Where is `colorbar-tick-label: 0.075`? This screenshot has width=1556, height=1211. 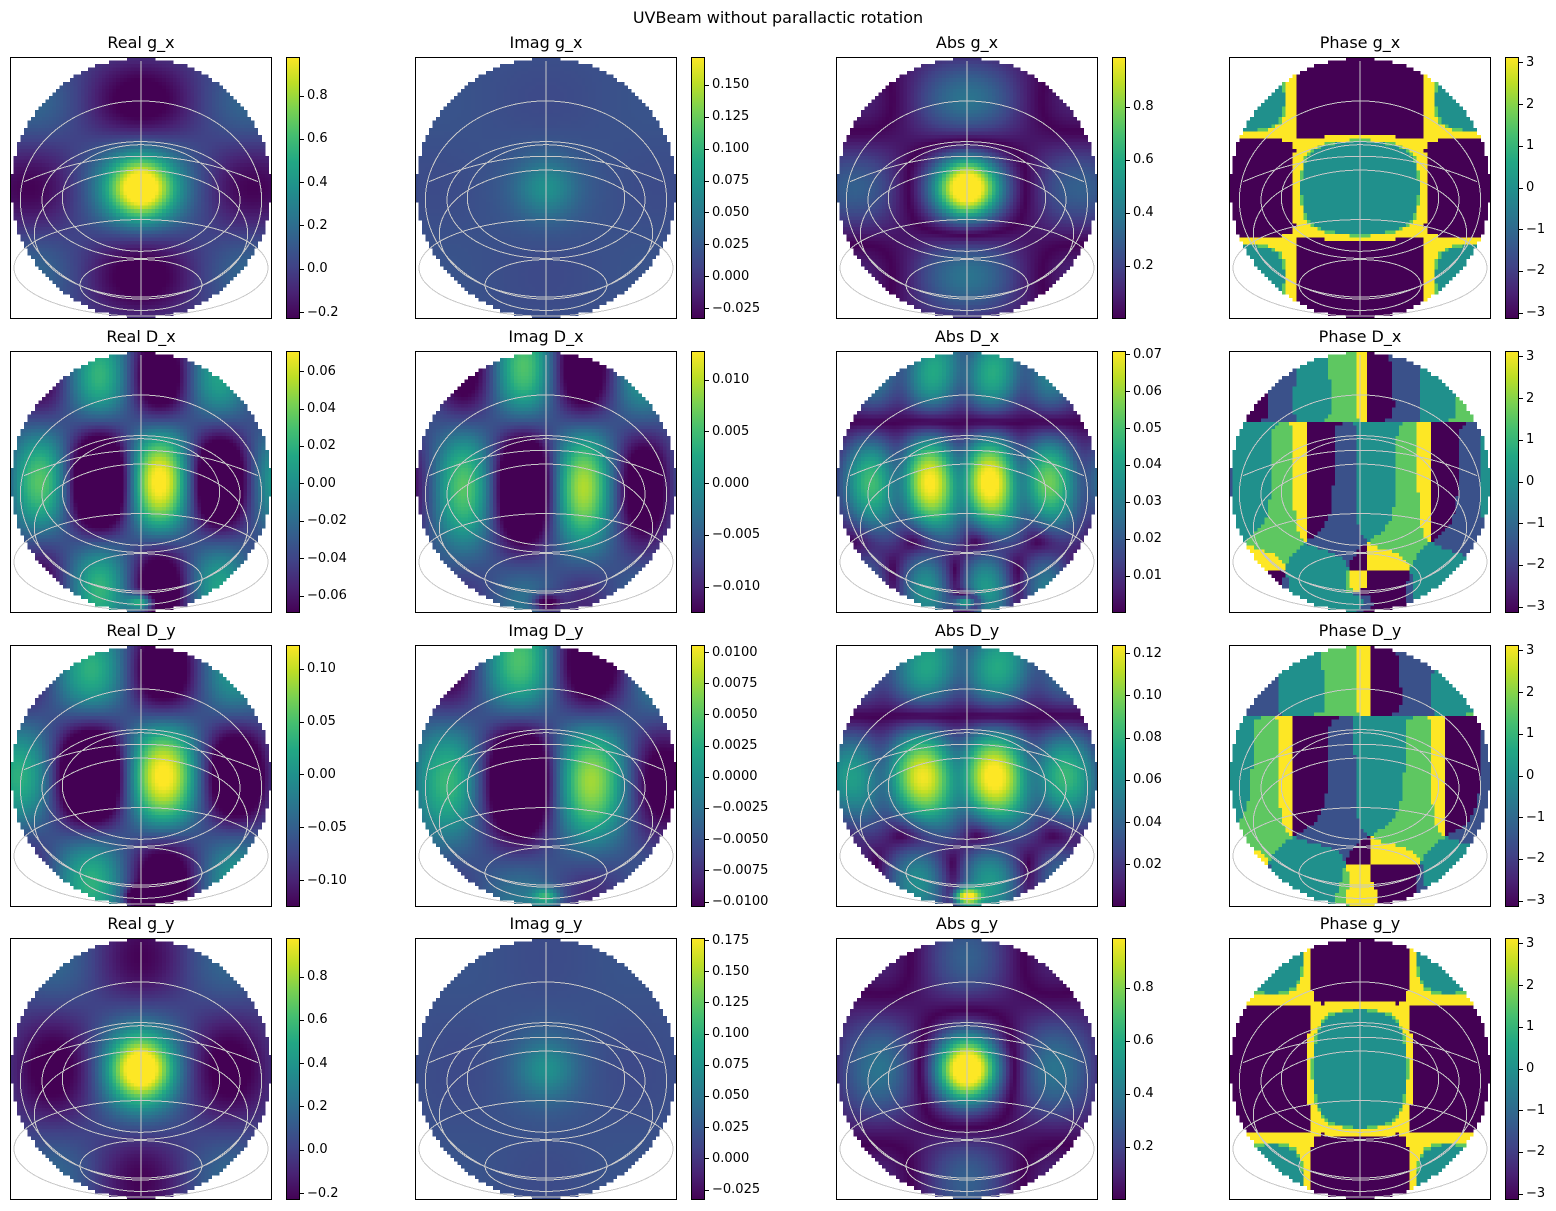 colorbar-tick-label: 0.075 is located at coordinates (730, 1065).